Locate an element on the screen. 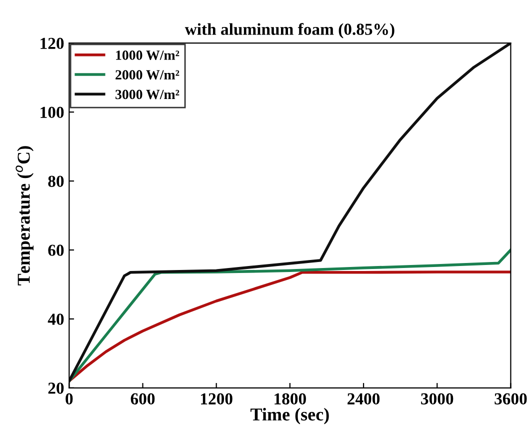 This screenshot has width=532, height=431. x-axis-title: Time (sec) is located at coordinates (289, 416).